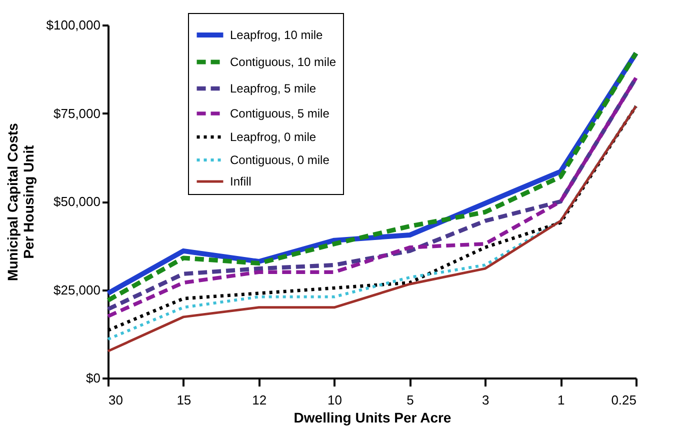 This screenshot has width=695, height=439. Describe the element at coordinates (77, 290) in the screenshot. I see `y-tick-label: $25,000` at that location.